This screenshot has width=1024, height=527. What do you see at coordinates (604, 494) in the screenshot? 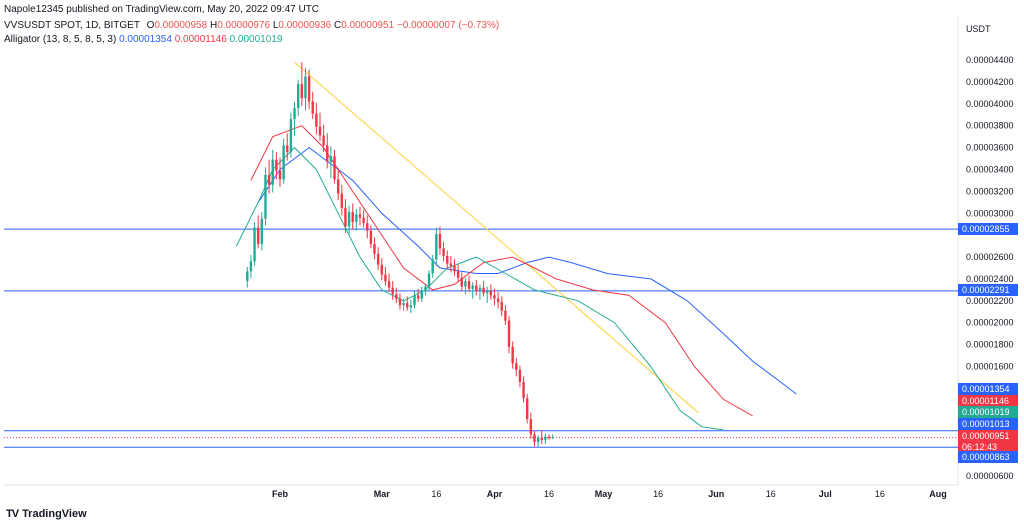
I see `x-tick-label: May` at bounding box center [604, 494].